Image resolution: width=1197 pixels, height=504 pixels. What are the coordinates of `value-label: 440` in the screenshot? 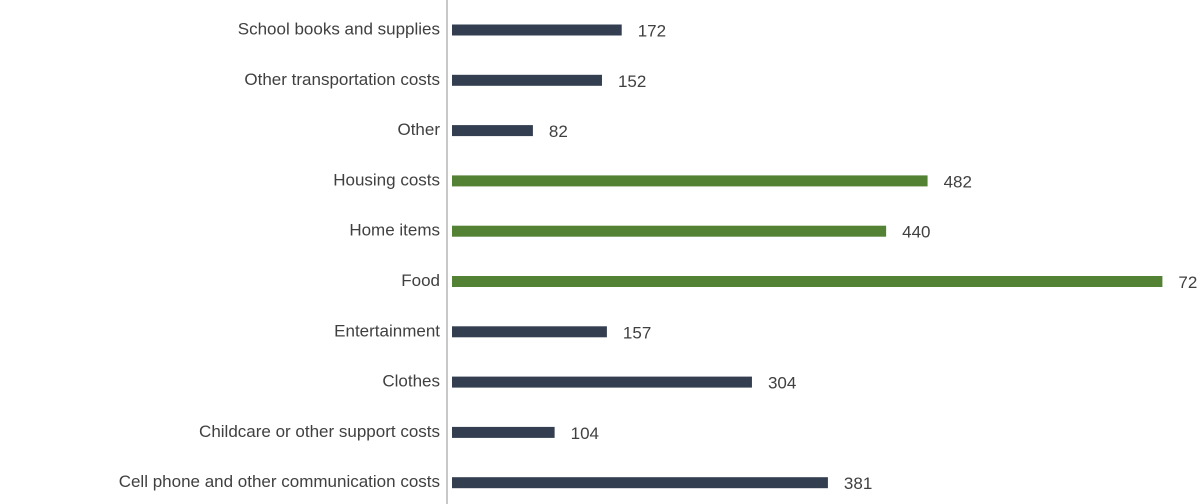 It's located at (916, 232).